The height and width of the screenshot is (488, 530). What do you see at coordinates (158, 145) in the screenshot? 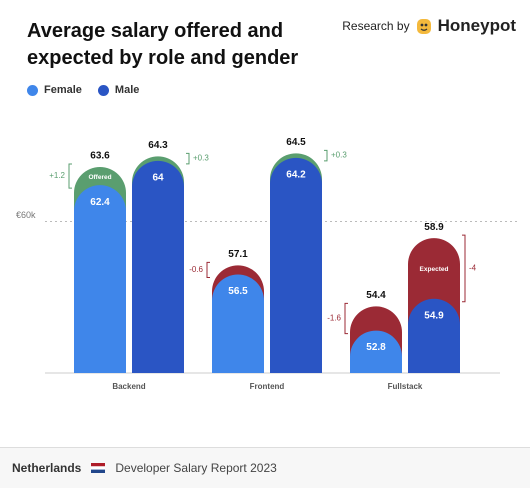
I see `expected-label: 64.3` at bounding box center [158, 145].